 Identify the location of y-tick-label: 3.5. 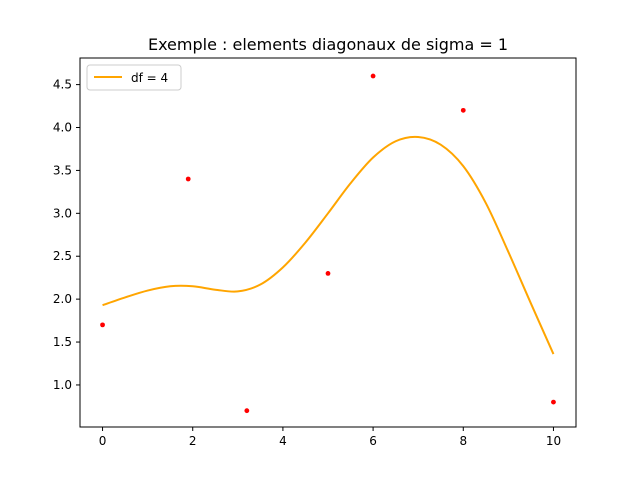
(62, 170).